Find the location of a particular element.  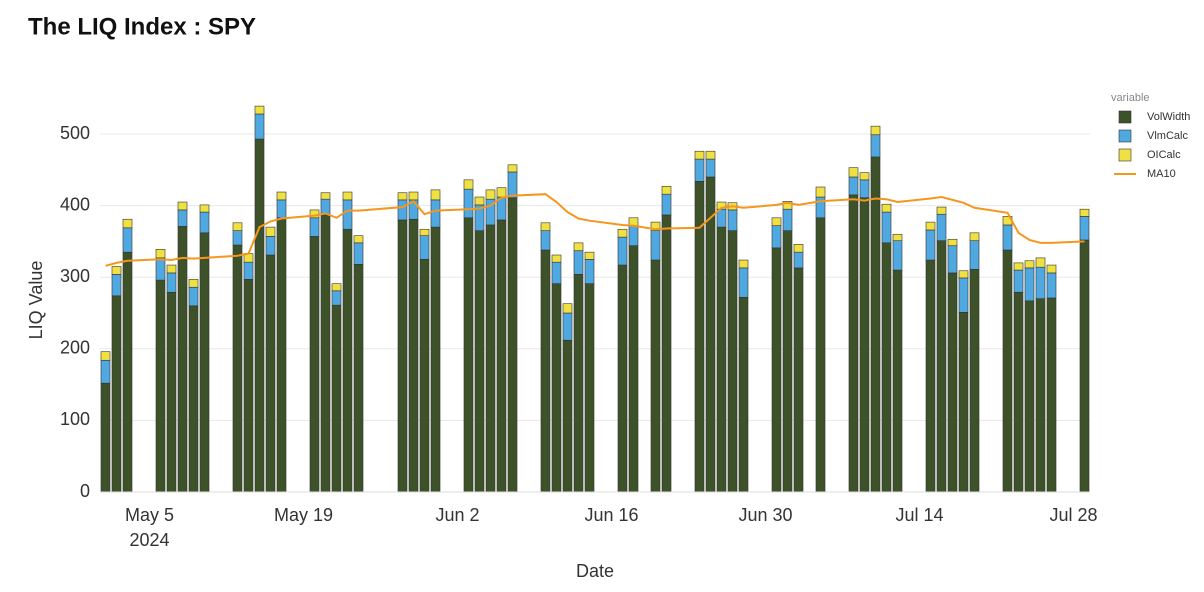

legend-label: VolWidth is located at coordinates (1168, 117).